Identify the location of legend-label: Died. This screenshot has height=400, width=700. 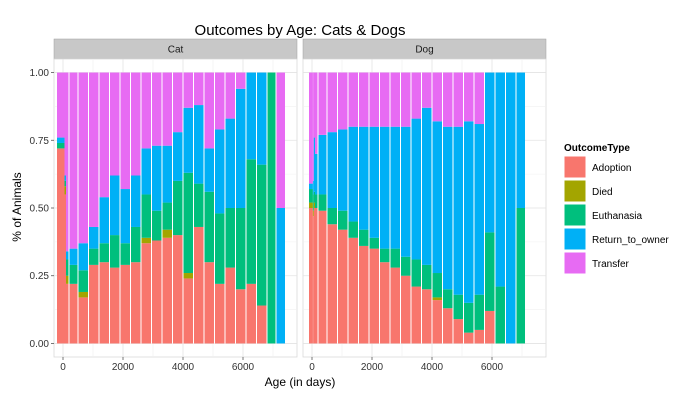
(602, 192).